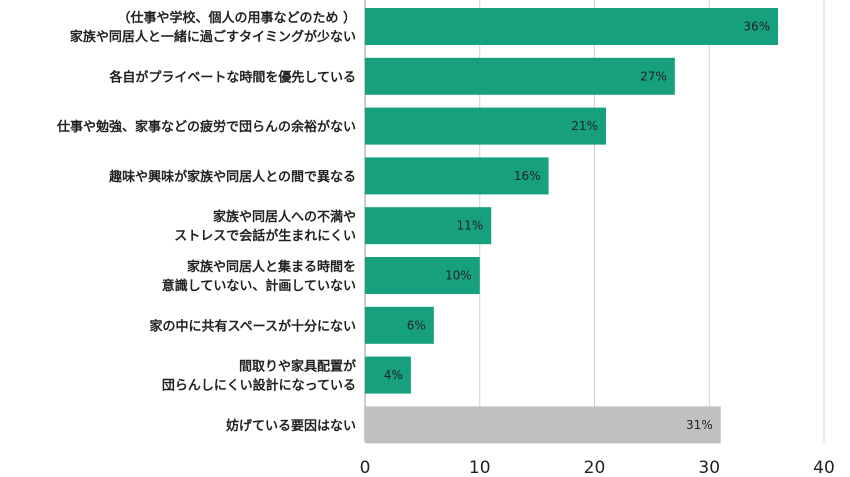 The height and width of the screenshot is (477, 850). What do you see at coordinates (365, 467) in the screenshot?
I see `x-tick-label: 0` at bounding box center [365, 467].